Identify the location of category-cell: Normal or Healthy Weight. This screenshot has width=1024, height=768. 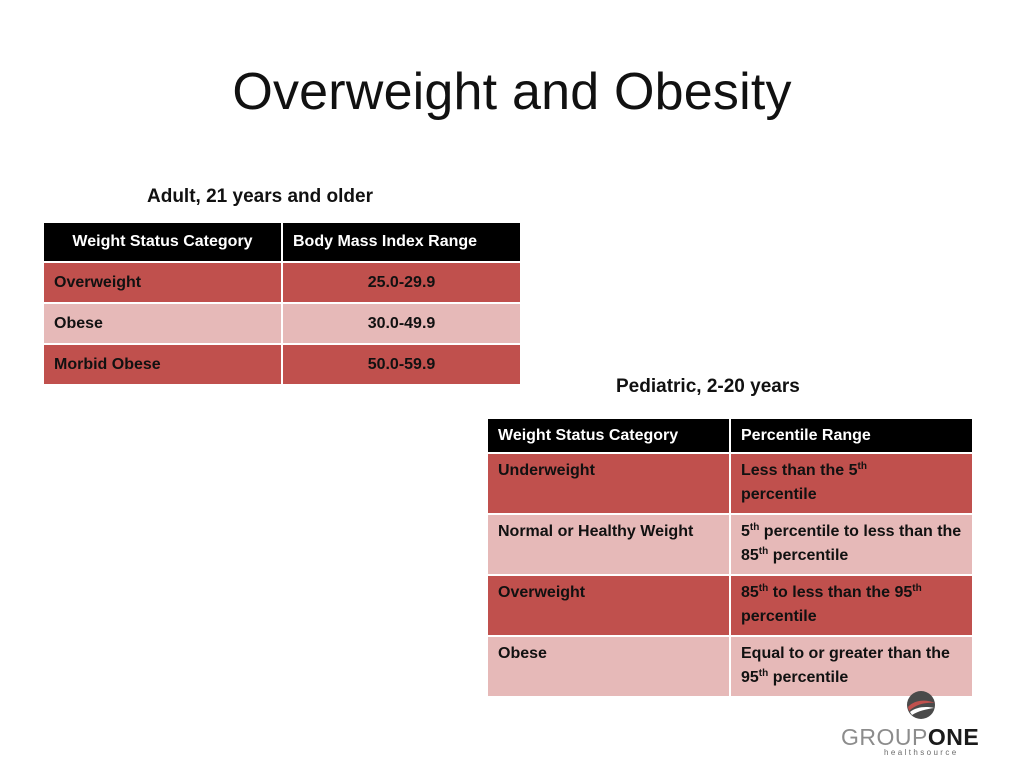
(608, 544).